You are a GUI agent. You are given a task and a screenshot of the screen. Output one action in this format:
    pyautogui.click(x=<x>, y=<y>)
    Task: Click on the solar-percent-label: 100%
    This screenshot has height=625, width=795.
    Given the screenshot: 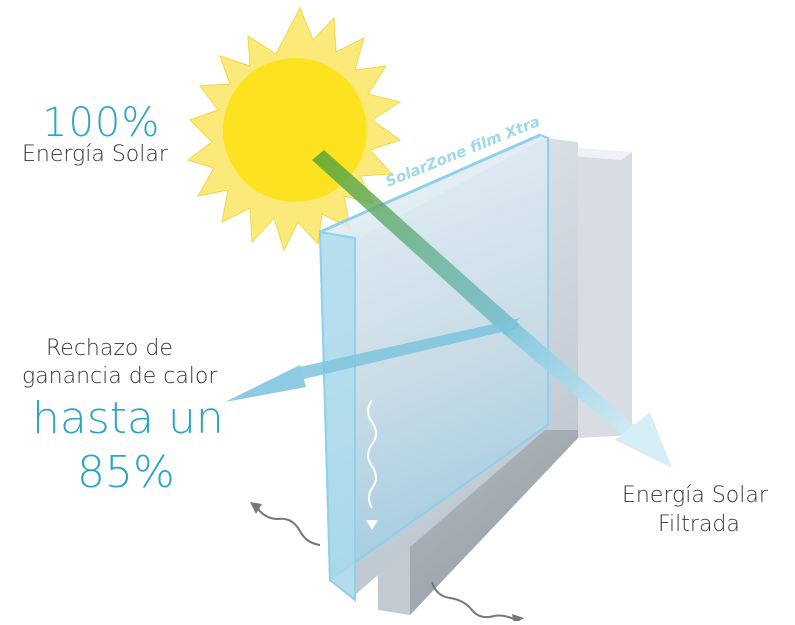 What is the action you would take?
    pyautogui.click(x=101, y=123)
    